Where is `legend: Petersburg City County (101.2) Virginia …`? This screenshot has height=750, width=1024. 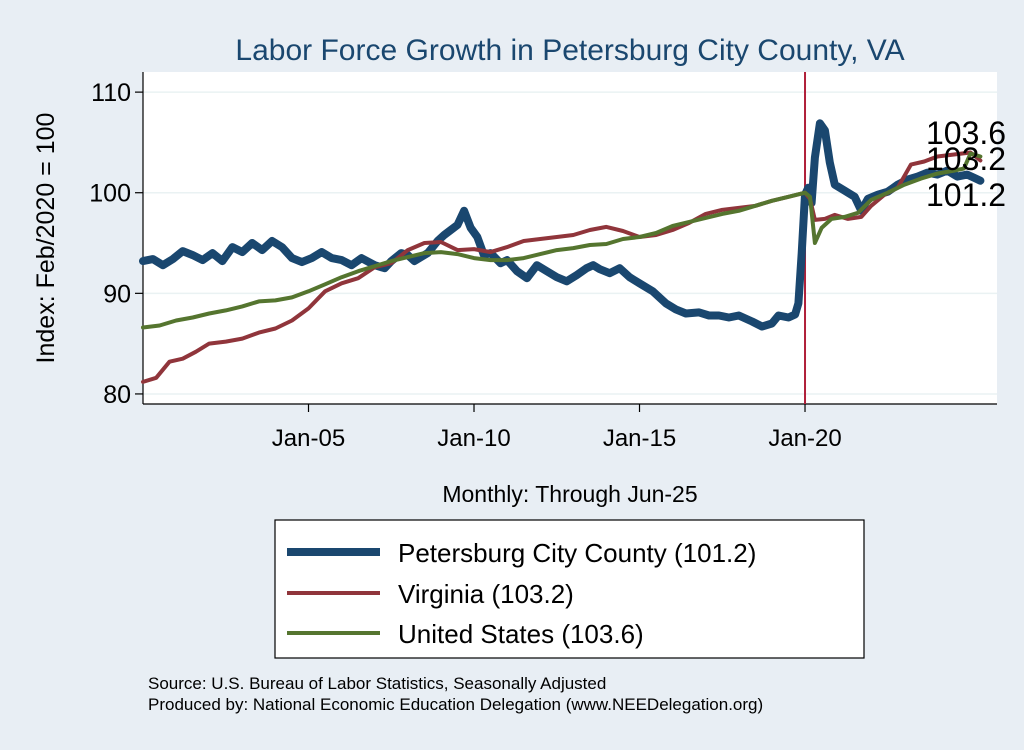 legend: Petersburg City County (101.2) Virginia … is located at coordinates (569, 589).